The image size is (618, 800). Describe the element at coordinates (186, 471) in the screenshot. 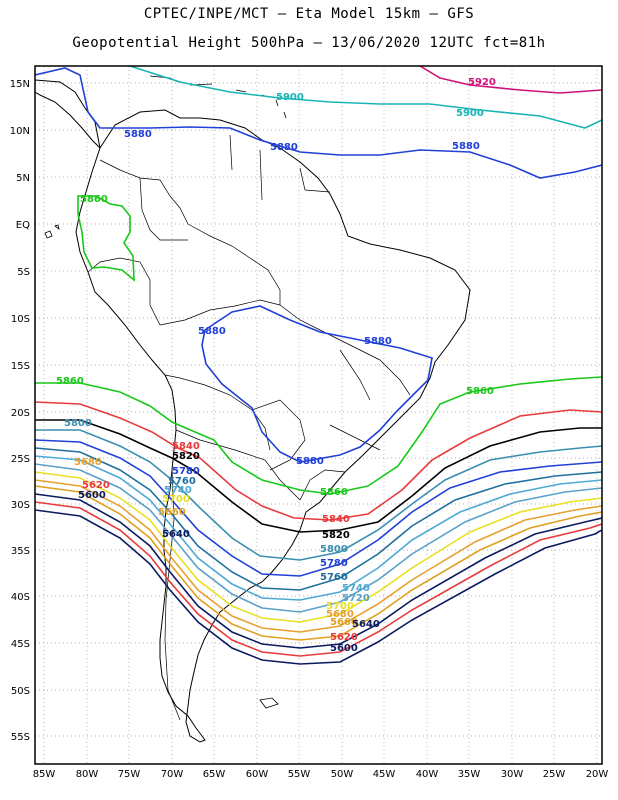

I see `label-5780-a: 5780` at that location.